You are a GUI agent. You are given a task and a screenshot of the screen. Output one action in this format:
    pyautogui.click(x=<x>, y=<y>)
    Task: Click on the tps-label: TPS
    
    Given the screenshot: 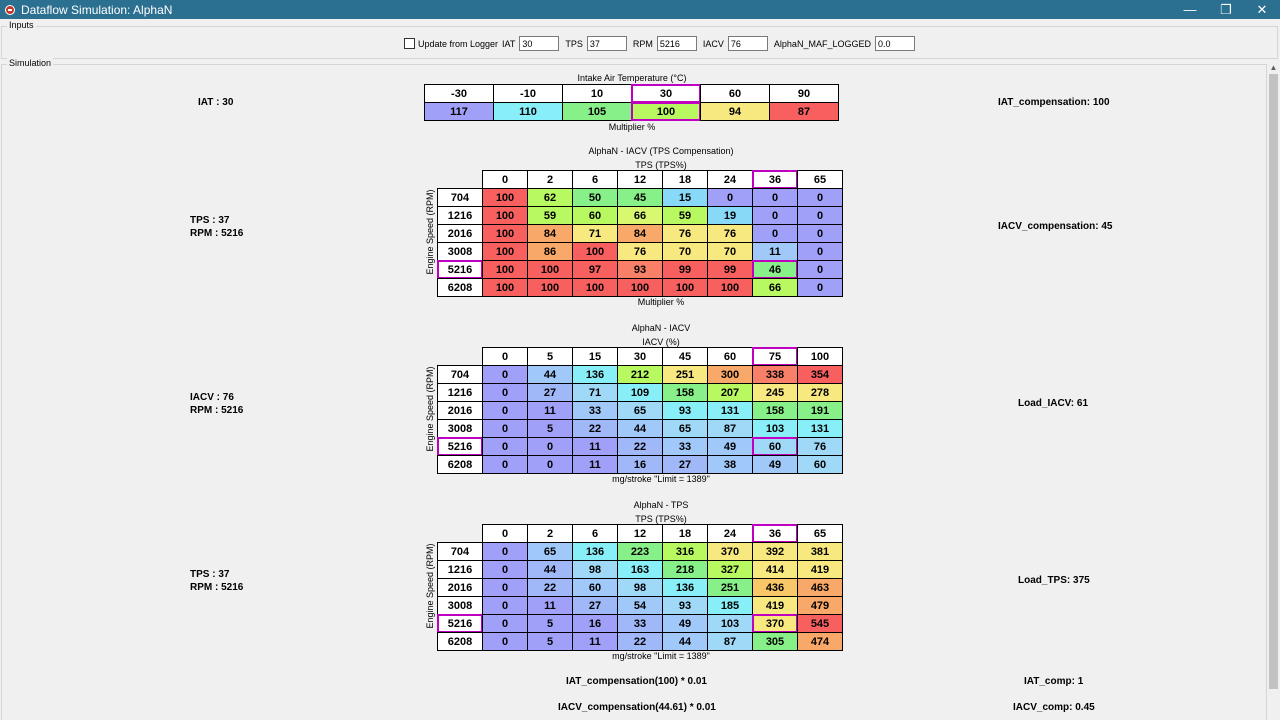 What is the action you would take?
    pyautogui.click(x=574, y=43)
    